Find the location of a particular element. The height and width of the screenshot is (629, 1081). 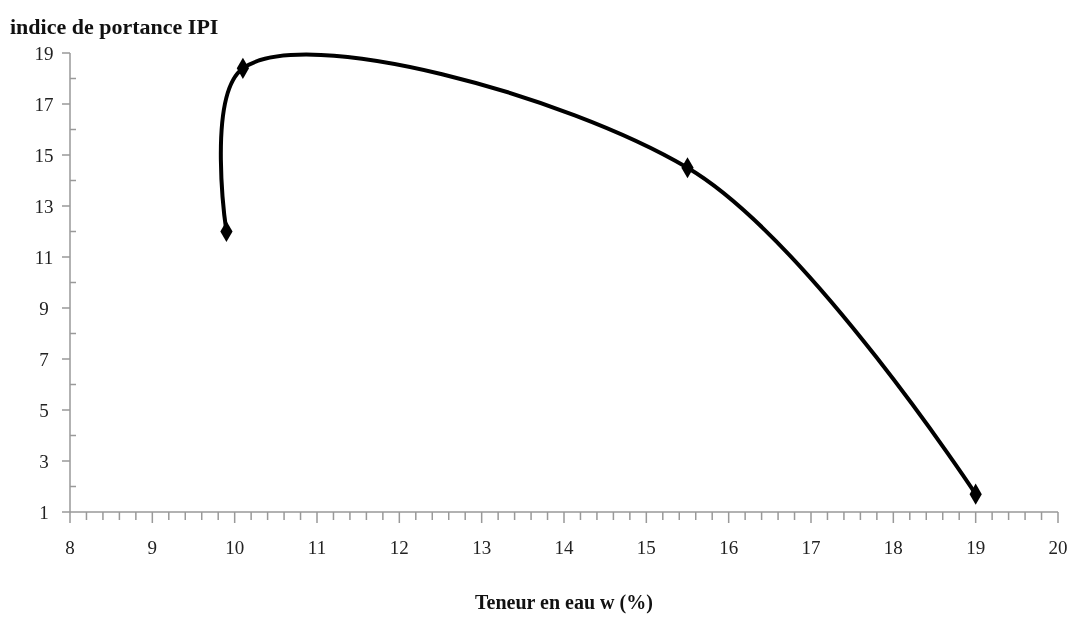

y-tick-label: 9 is located at coordinates (44, 308).